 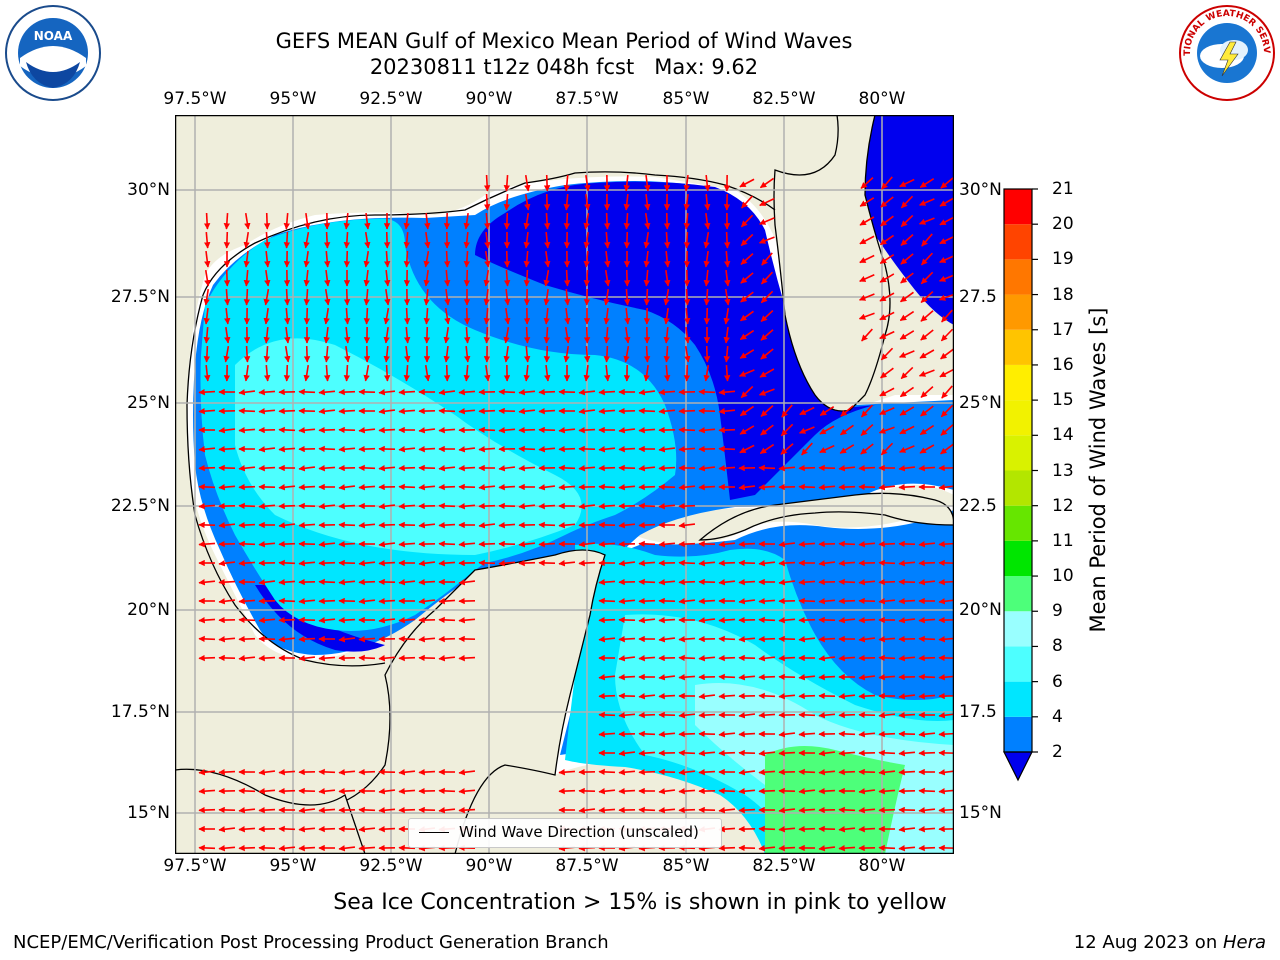 What do you see at coordinates (1170, 942) in the screenshot?
I see `footer-date: 12 Aug 2023 on Hera` at bounding box center [1170, 942].